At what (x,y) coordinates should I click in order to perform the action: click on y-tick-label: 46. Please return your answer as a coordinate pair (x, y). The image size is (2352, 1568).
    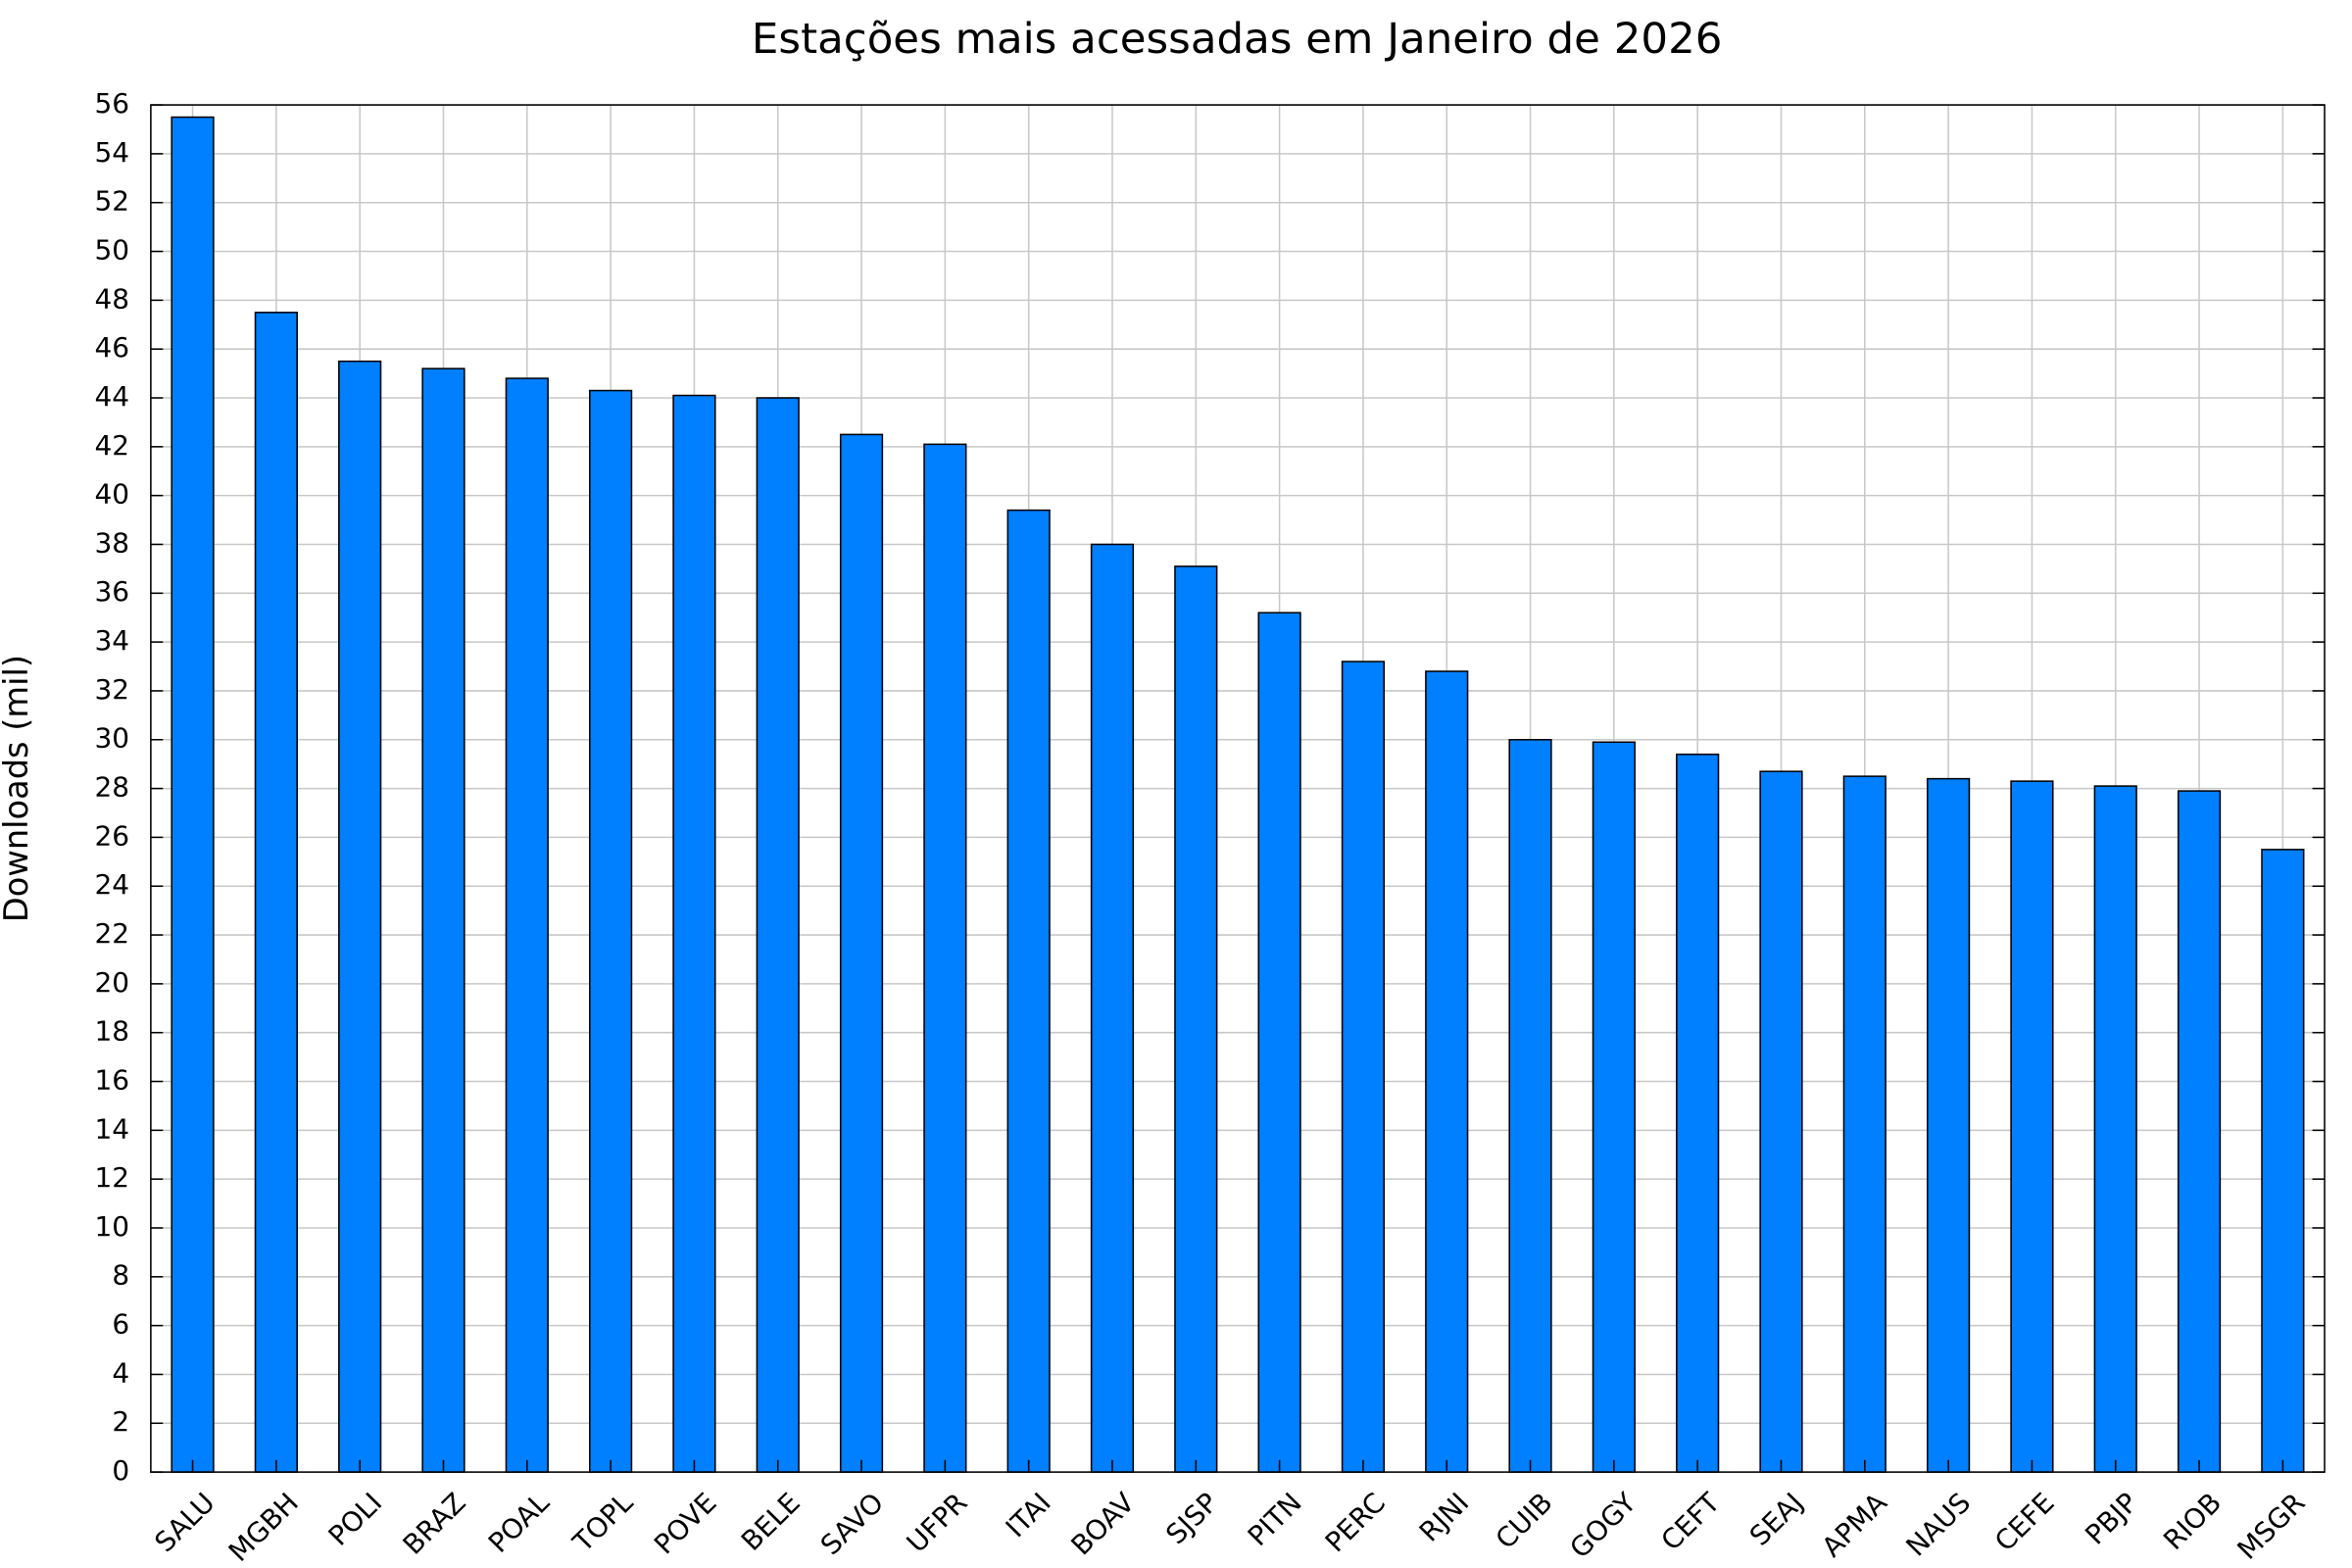
    Looking at the image, I should click on (112, 348).